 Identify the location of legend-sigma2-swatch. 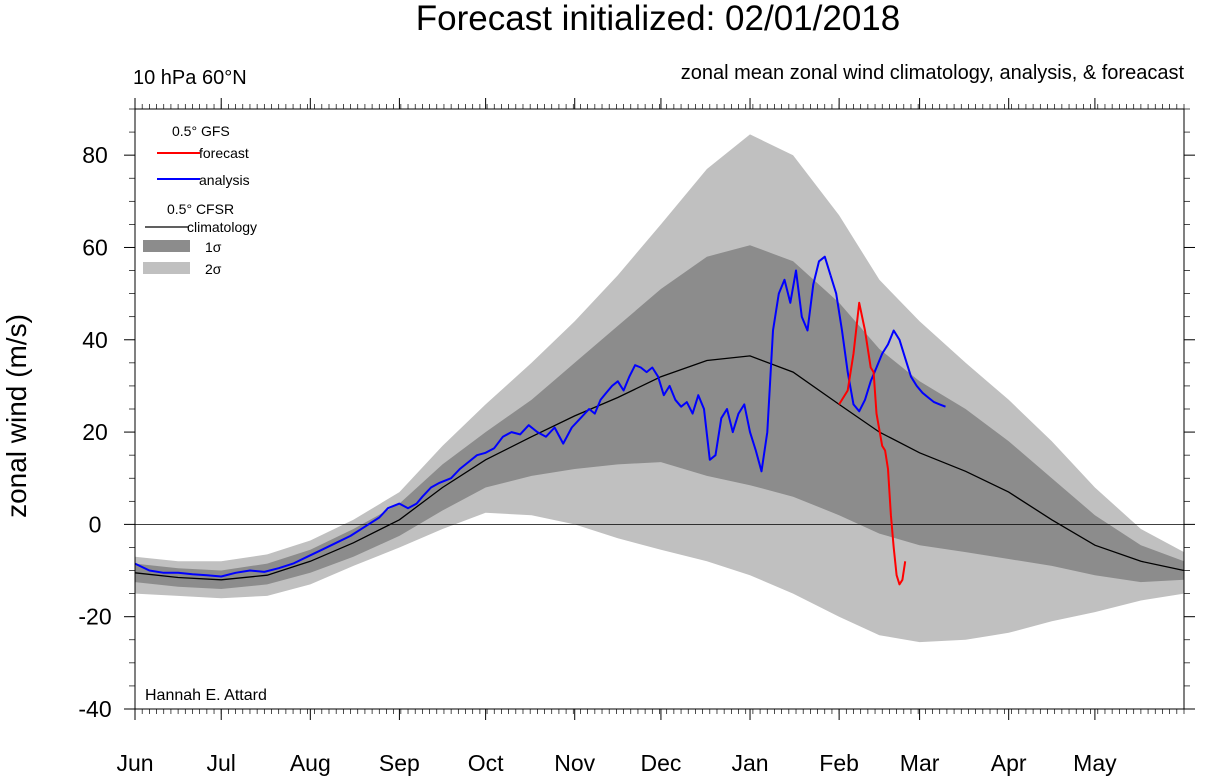
(166, 268).